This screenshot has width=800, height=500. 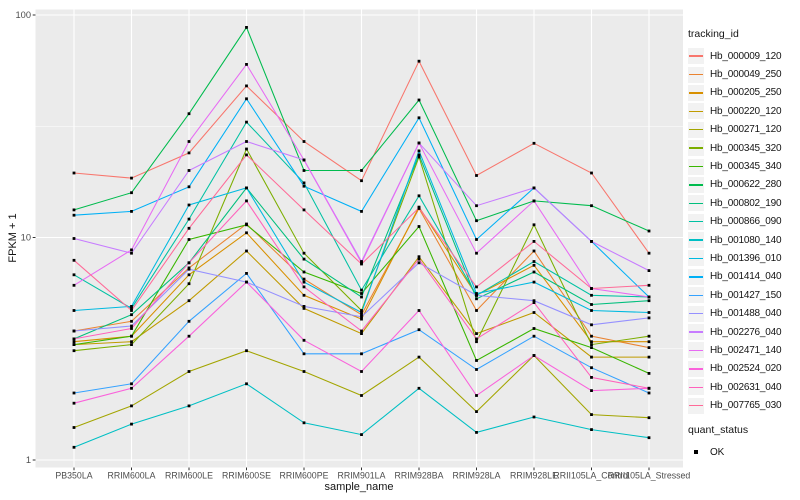 I want to click on legend-entry-label: Hb_001414_040, so click(x=746, y=277).